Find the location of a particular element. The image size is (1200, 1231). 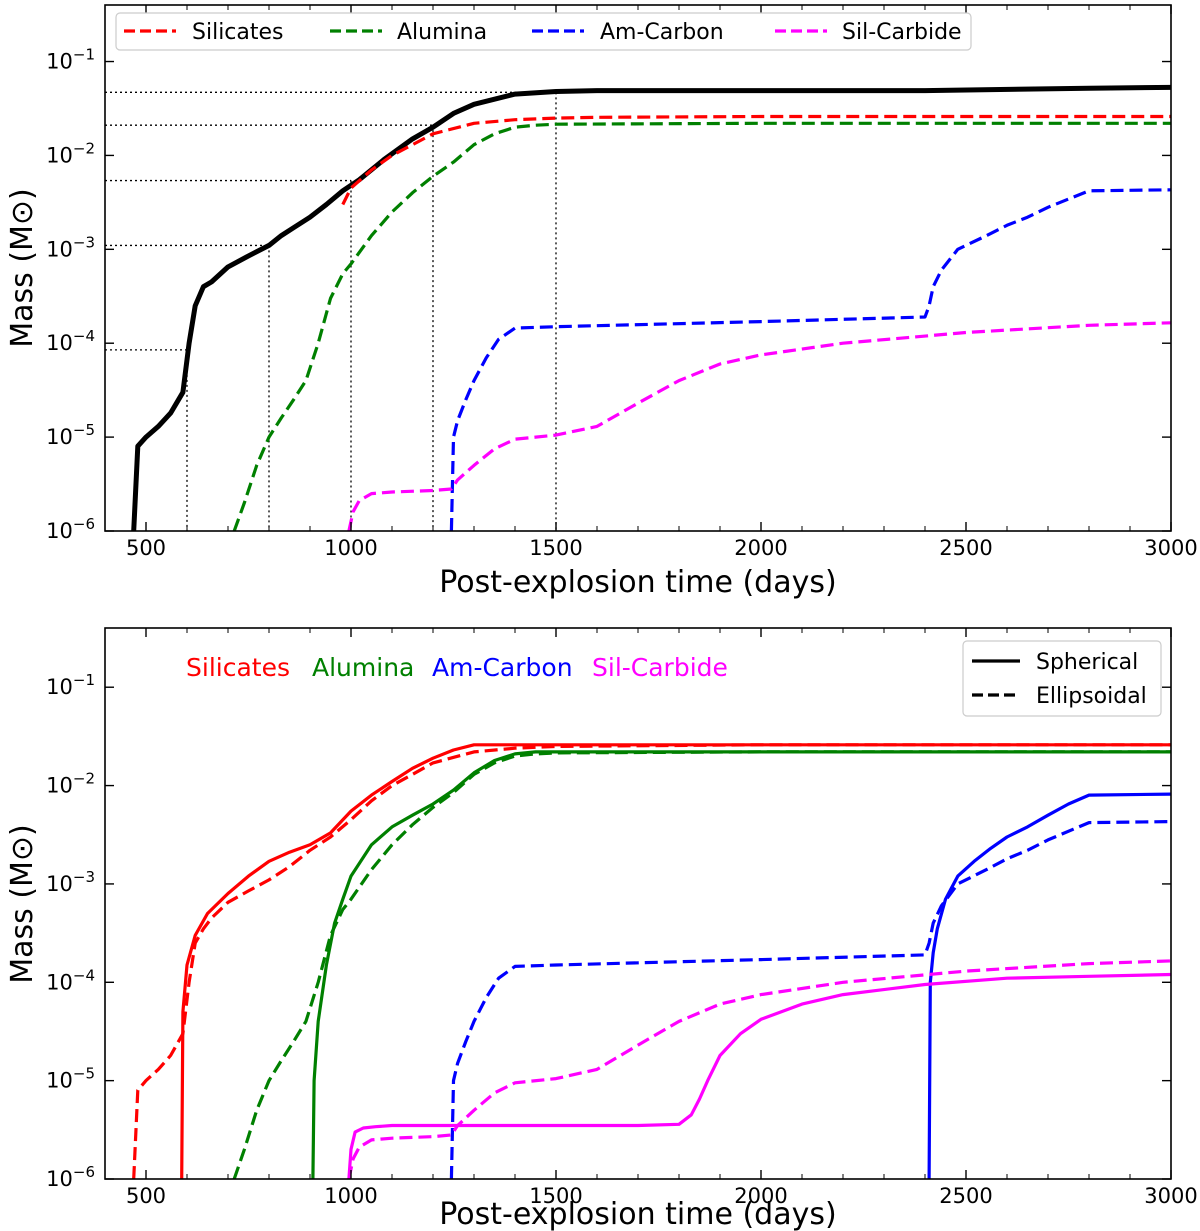

legend-label-silicates: Silicates is located at coordinates (238, 32).